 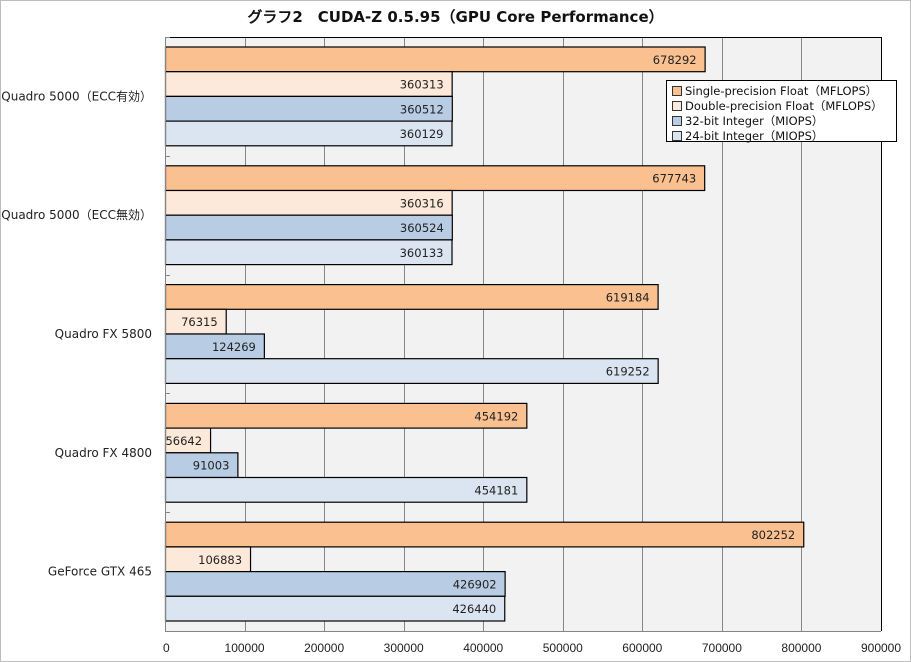 I want to click on category-label: Quadro 5000（ECC無効）, so click(x=76, y=214).